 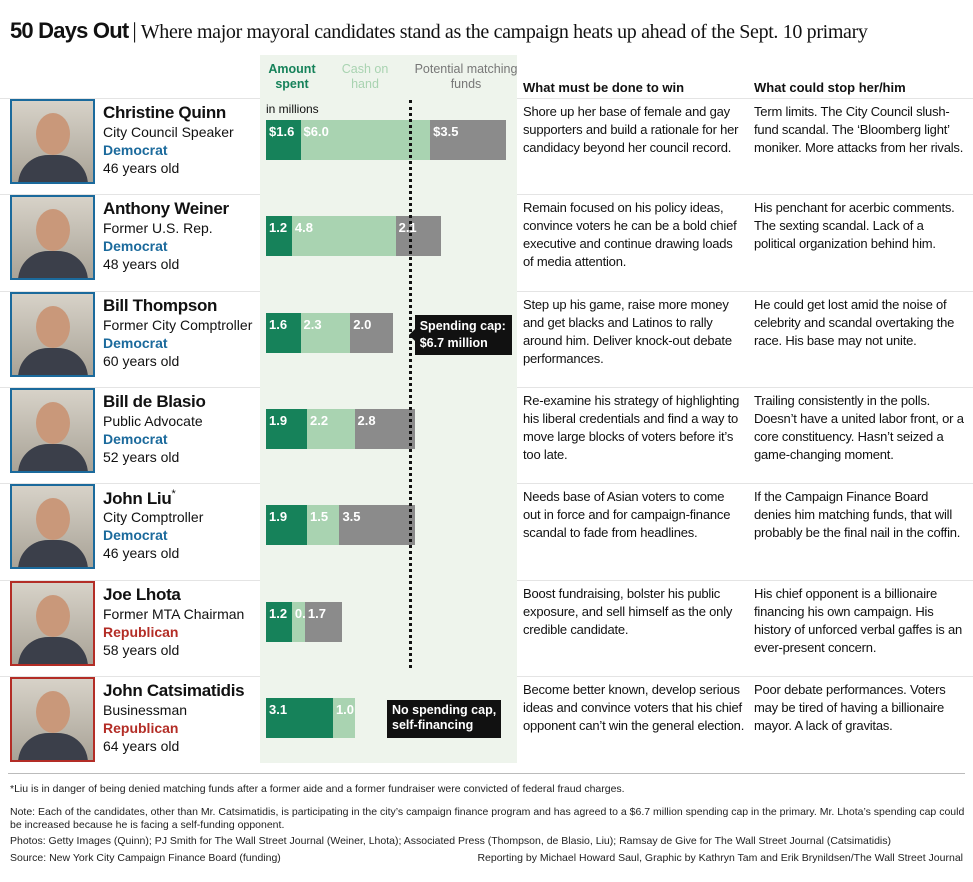 What do you see at coordinates (141, 264) in the screenshot?
I see `candidate-age: 48 years old` at bounding box center [141, 264].